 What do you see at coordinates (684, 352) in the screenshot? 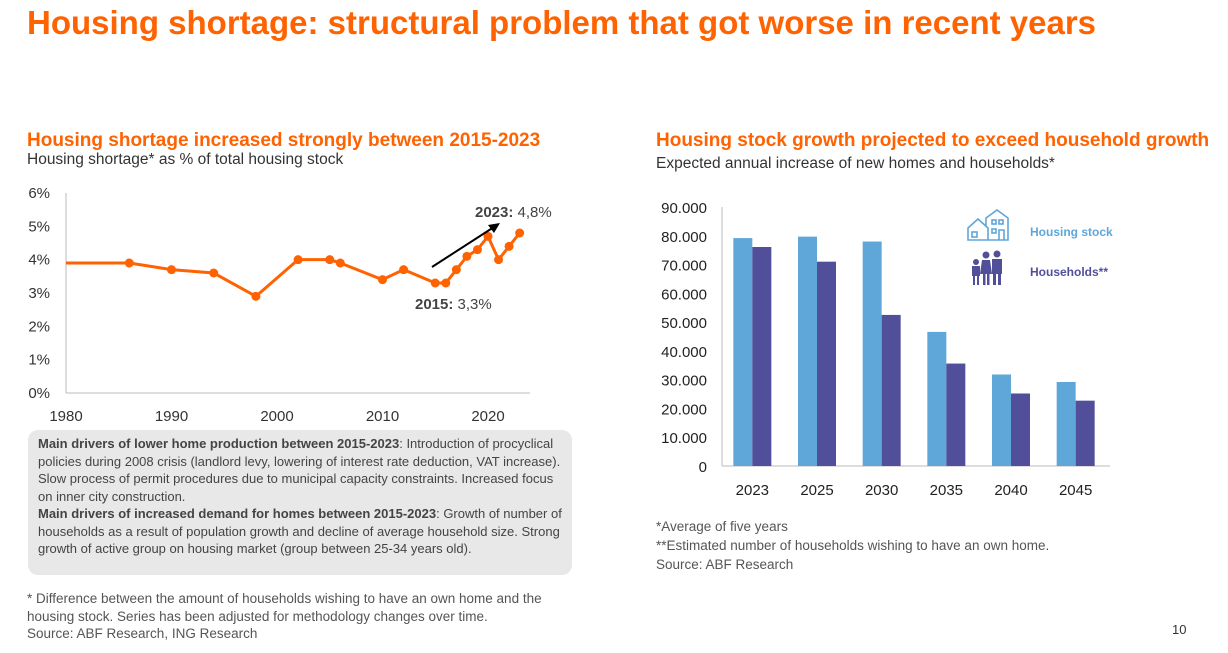
I see `y-tick-label: 40.000` at bounding box center [684, 352].